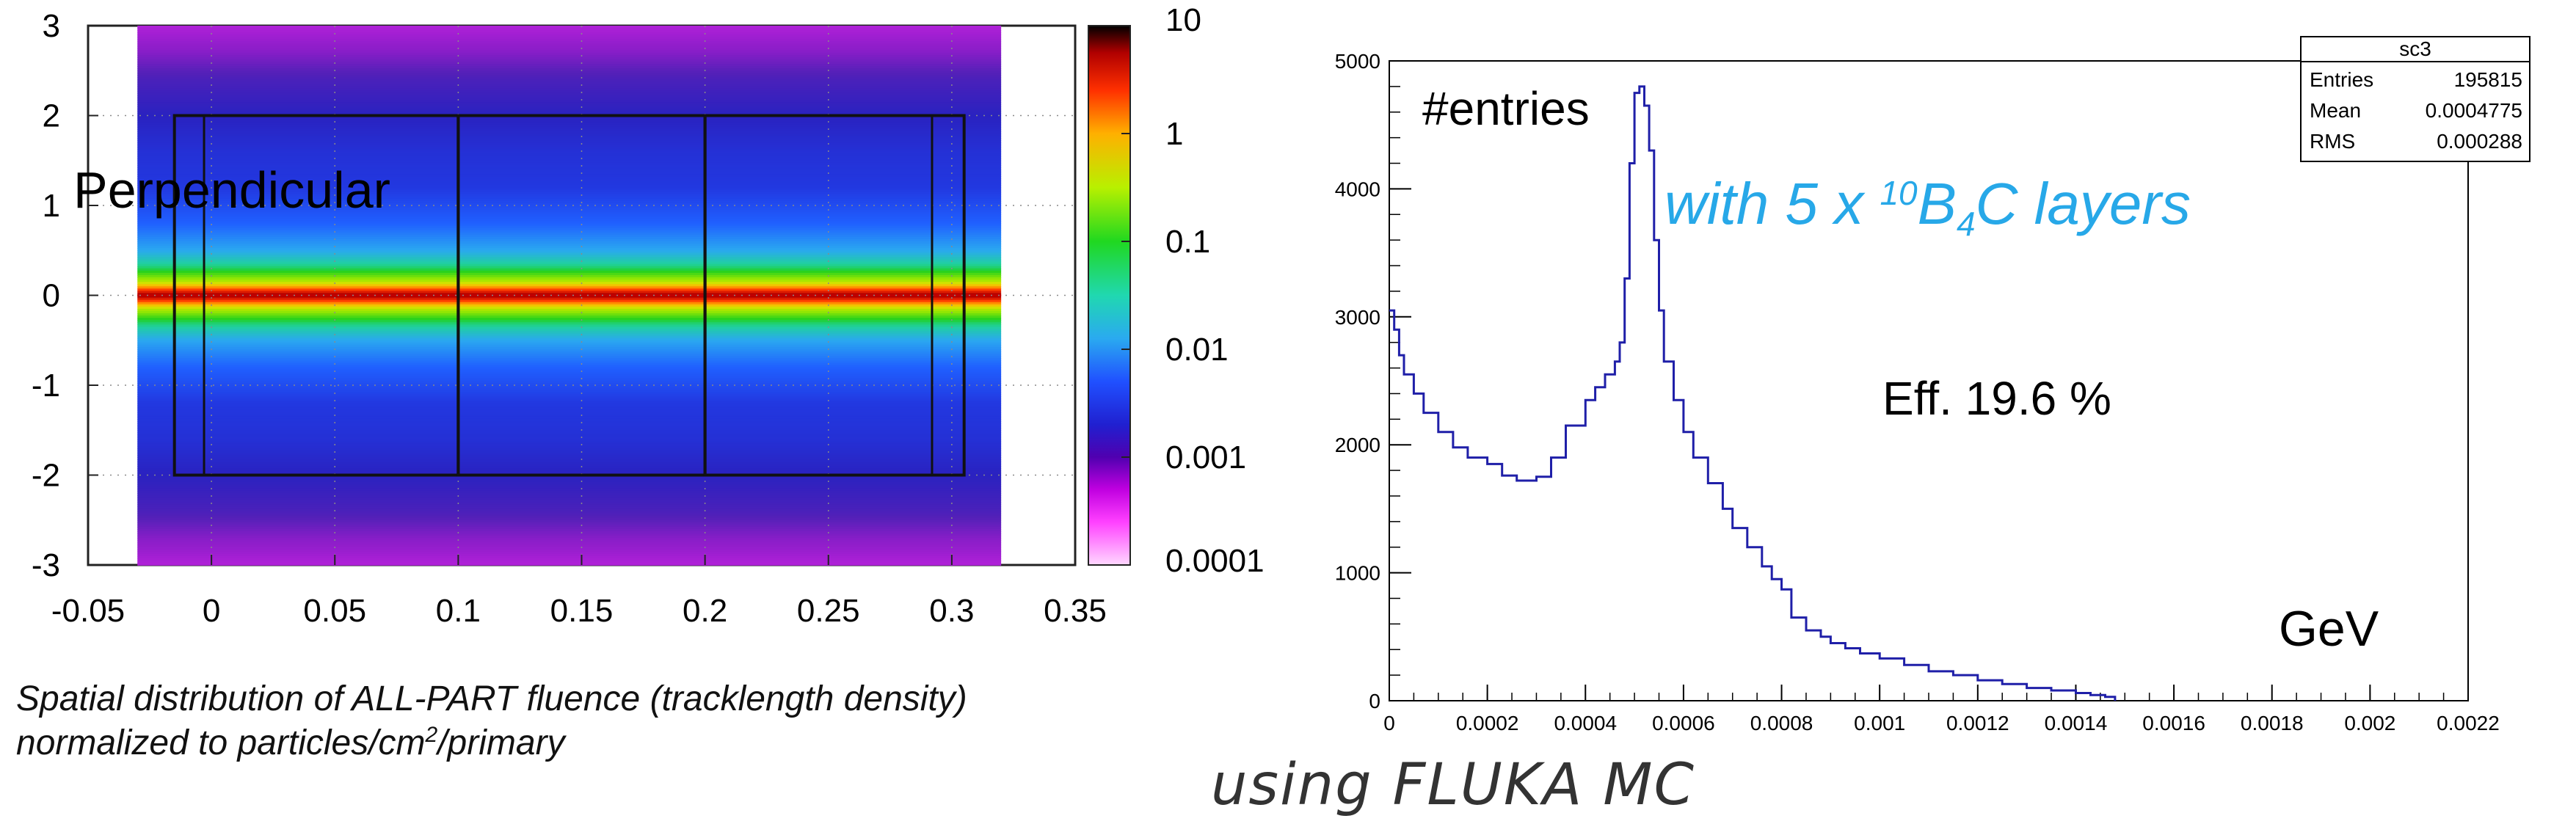  What do you see at coordinates (51, 296) in the screenshot?
I see `heatmap-y-tick-label: 0` at bounding box center [51, 296].